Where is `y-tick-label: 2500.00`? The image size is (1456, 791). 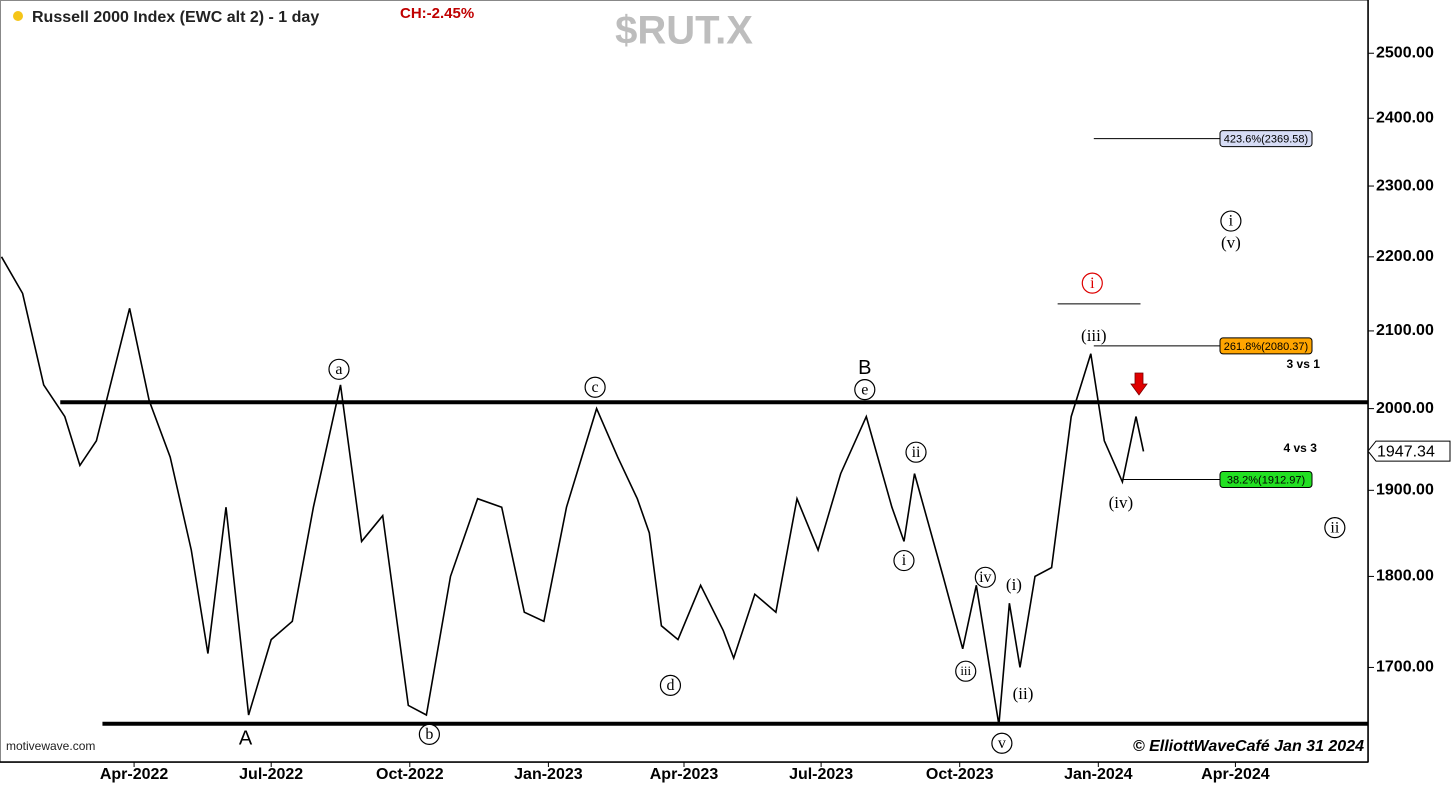 y-tick-label: 2500.00 is located at coordinates (1405, 52).